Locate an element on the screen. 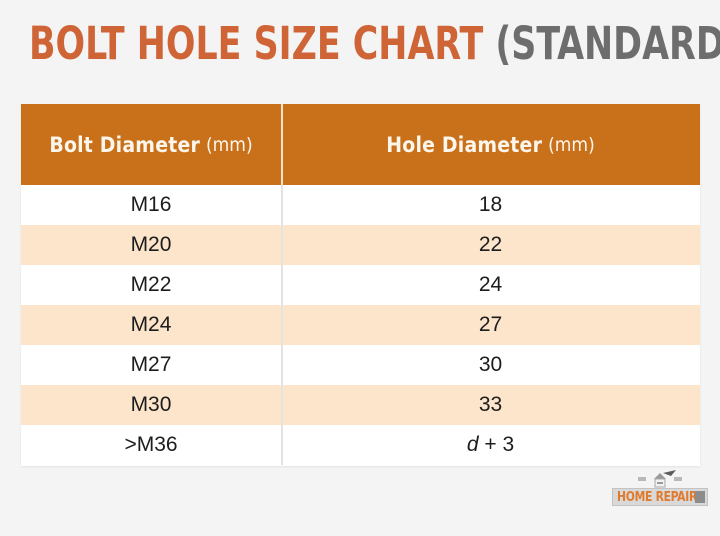 The image size is (720, 536). cell-hole-diameter: 27 is located at coordinates (490, 324).